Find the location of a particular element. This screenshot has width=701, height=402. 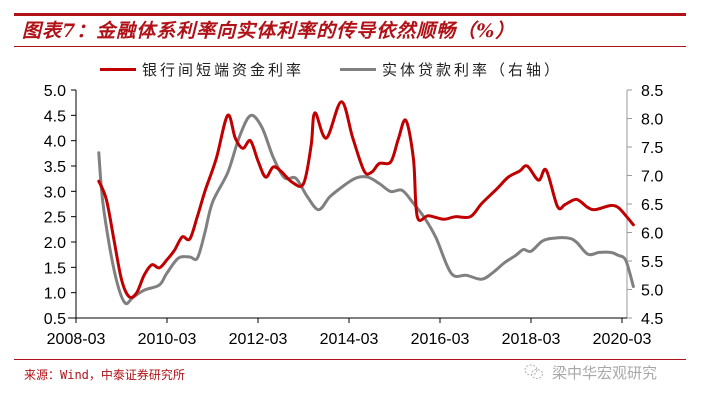

legend-item-interbank-rate: 银行间短端资金利率 is located at coordinates (202, 69).